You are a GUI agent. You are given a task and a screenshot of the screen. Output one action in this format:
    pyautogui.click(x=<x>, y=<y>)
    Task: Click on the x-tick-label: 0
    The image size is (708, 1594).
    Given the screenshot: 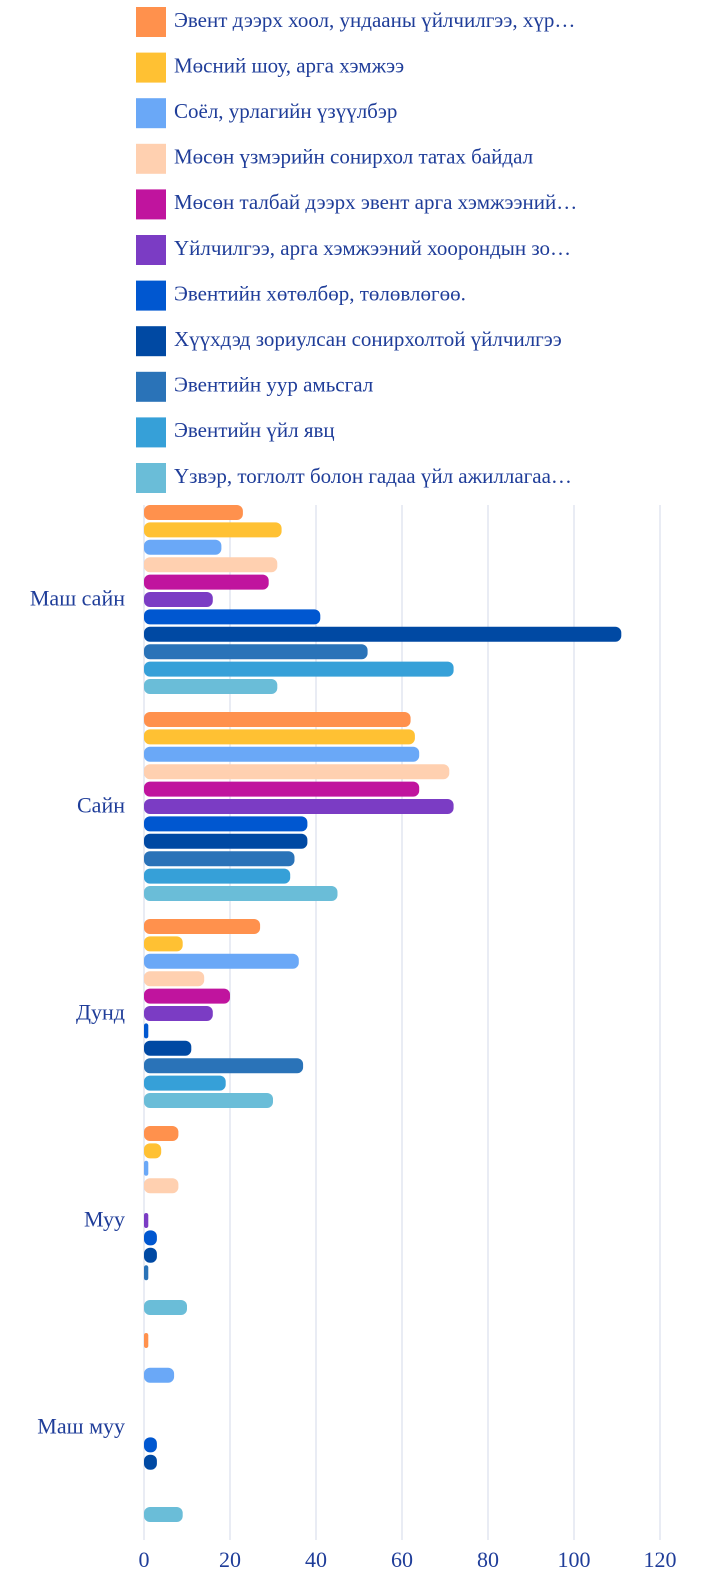 What is the action you would take?
    pyautogui.click(x=144, y=1559)
    